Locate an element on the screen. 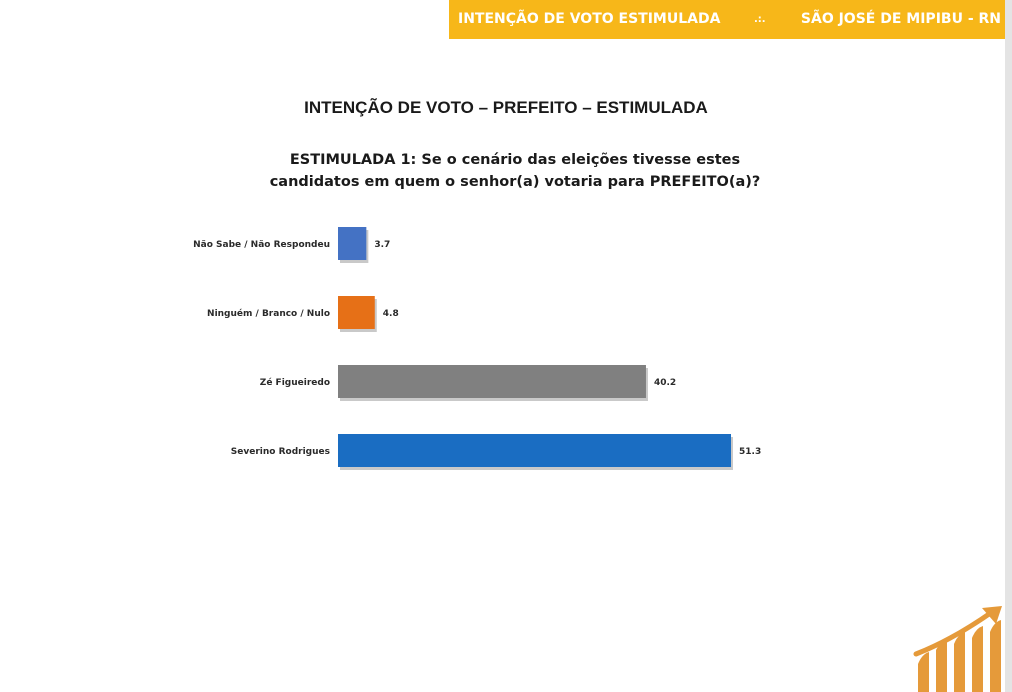 This screenshot has height=692, width=1012. category-label: Não Sabe / Não Respondeu is located at coordinates (261, 245).